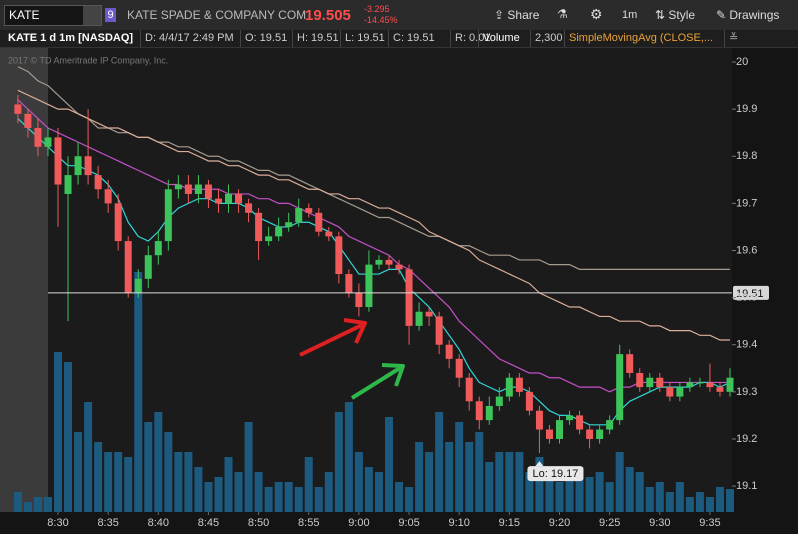  I want to click on y-tick-label: 19.7, so click(746, 203).